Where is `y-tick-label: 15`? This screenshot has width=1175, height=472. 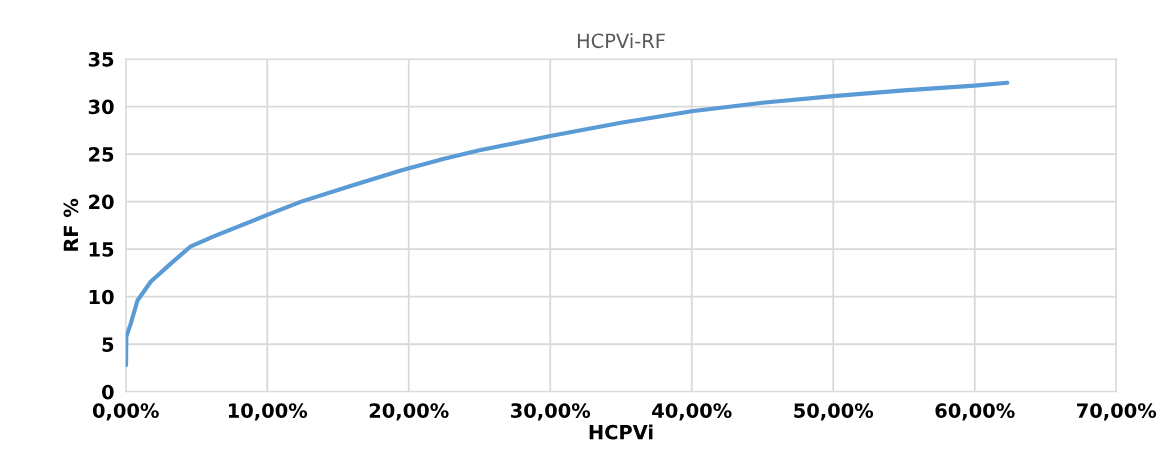
y-tick-label: 15 is located at coordinates (101, 249).